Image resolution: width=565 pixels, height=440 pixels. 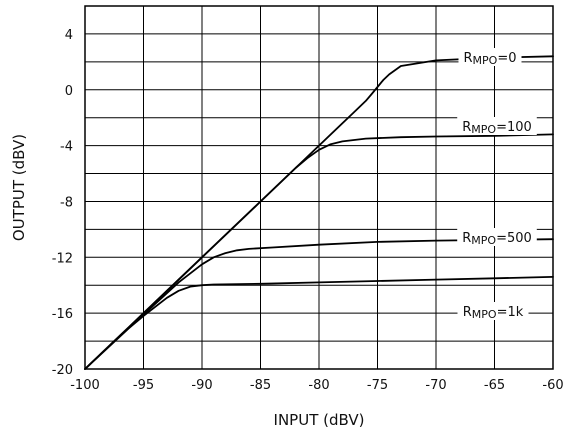 What do you see at coordinates (62, 314) in the screenshot?
I see `y-tick-label: -16` at bounding box center [62, 314].